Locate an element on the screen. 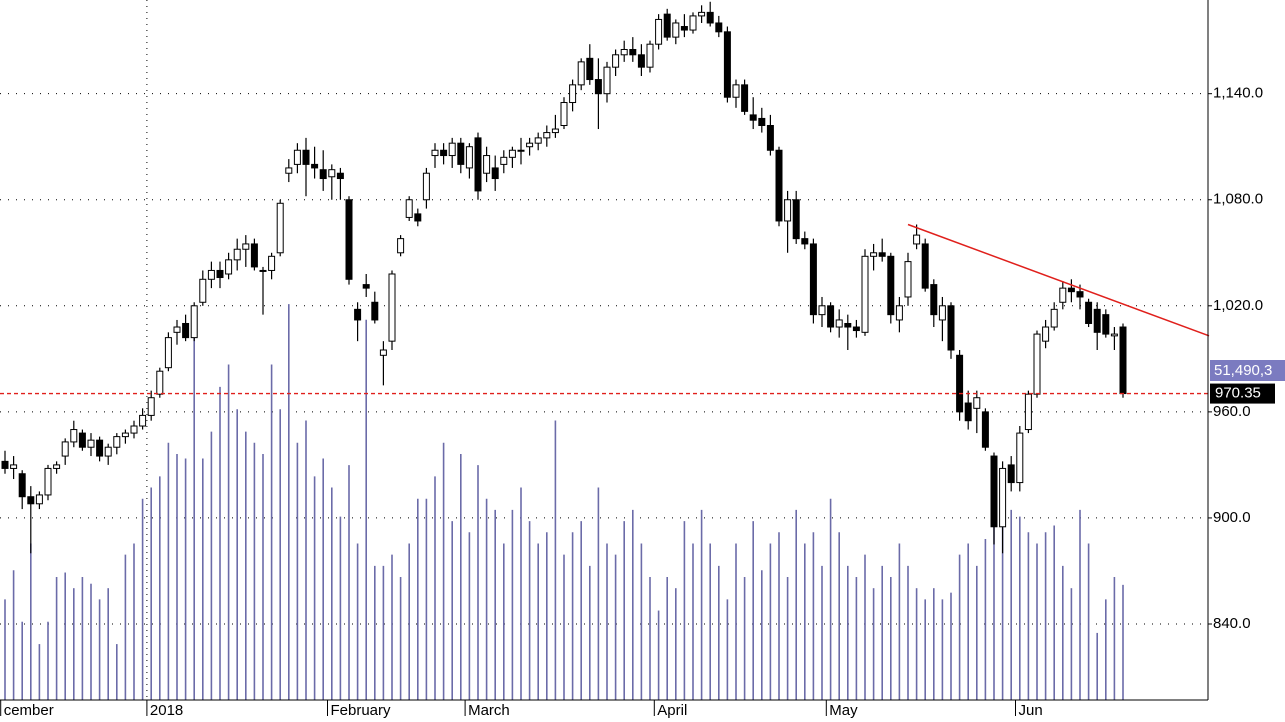 Image resolution: width=1285 pixels, height=722 pixels. last-price-label: 970.35 is located at coordinates (1238, 393).